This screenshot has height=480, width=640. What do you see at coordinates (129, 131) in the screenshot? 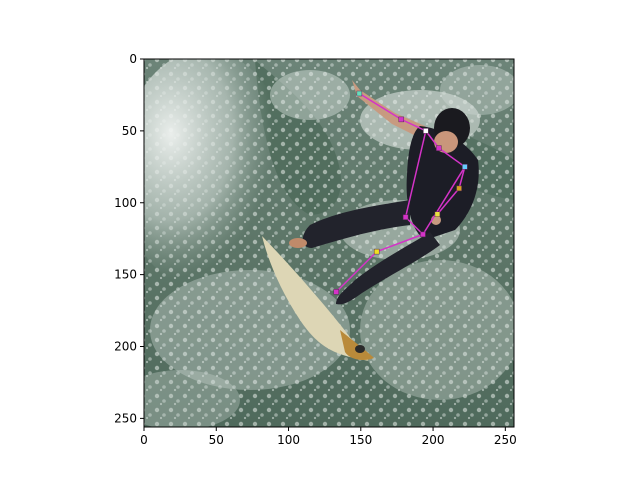
I see `y-tick-label: 50` at bounding box center [129, 131].